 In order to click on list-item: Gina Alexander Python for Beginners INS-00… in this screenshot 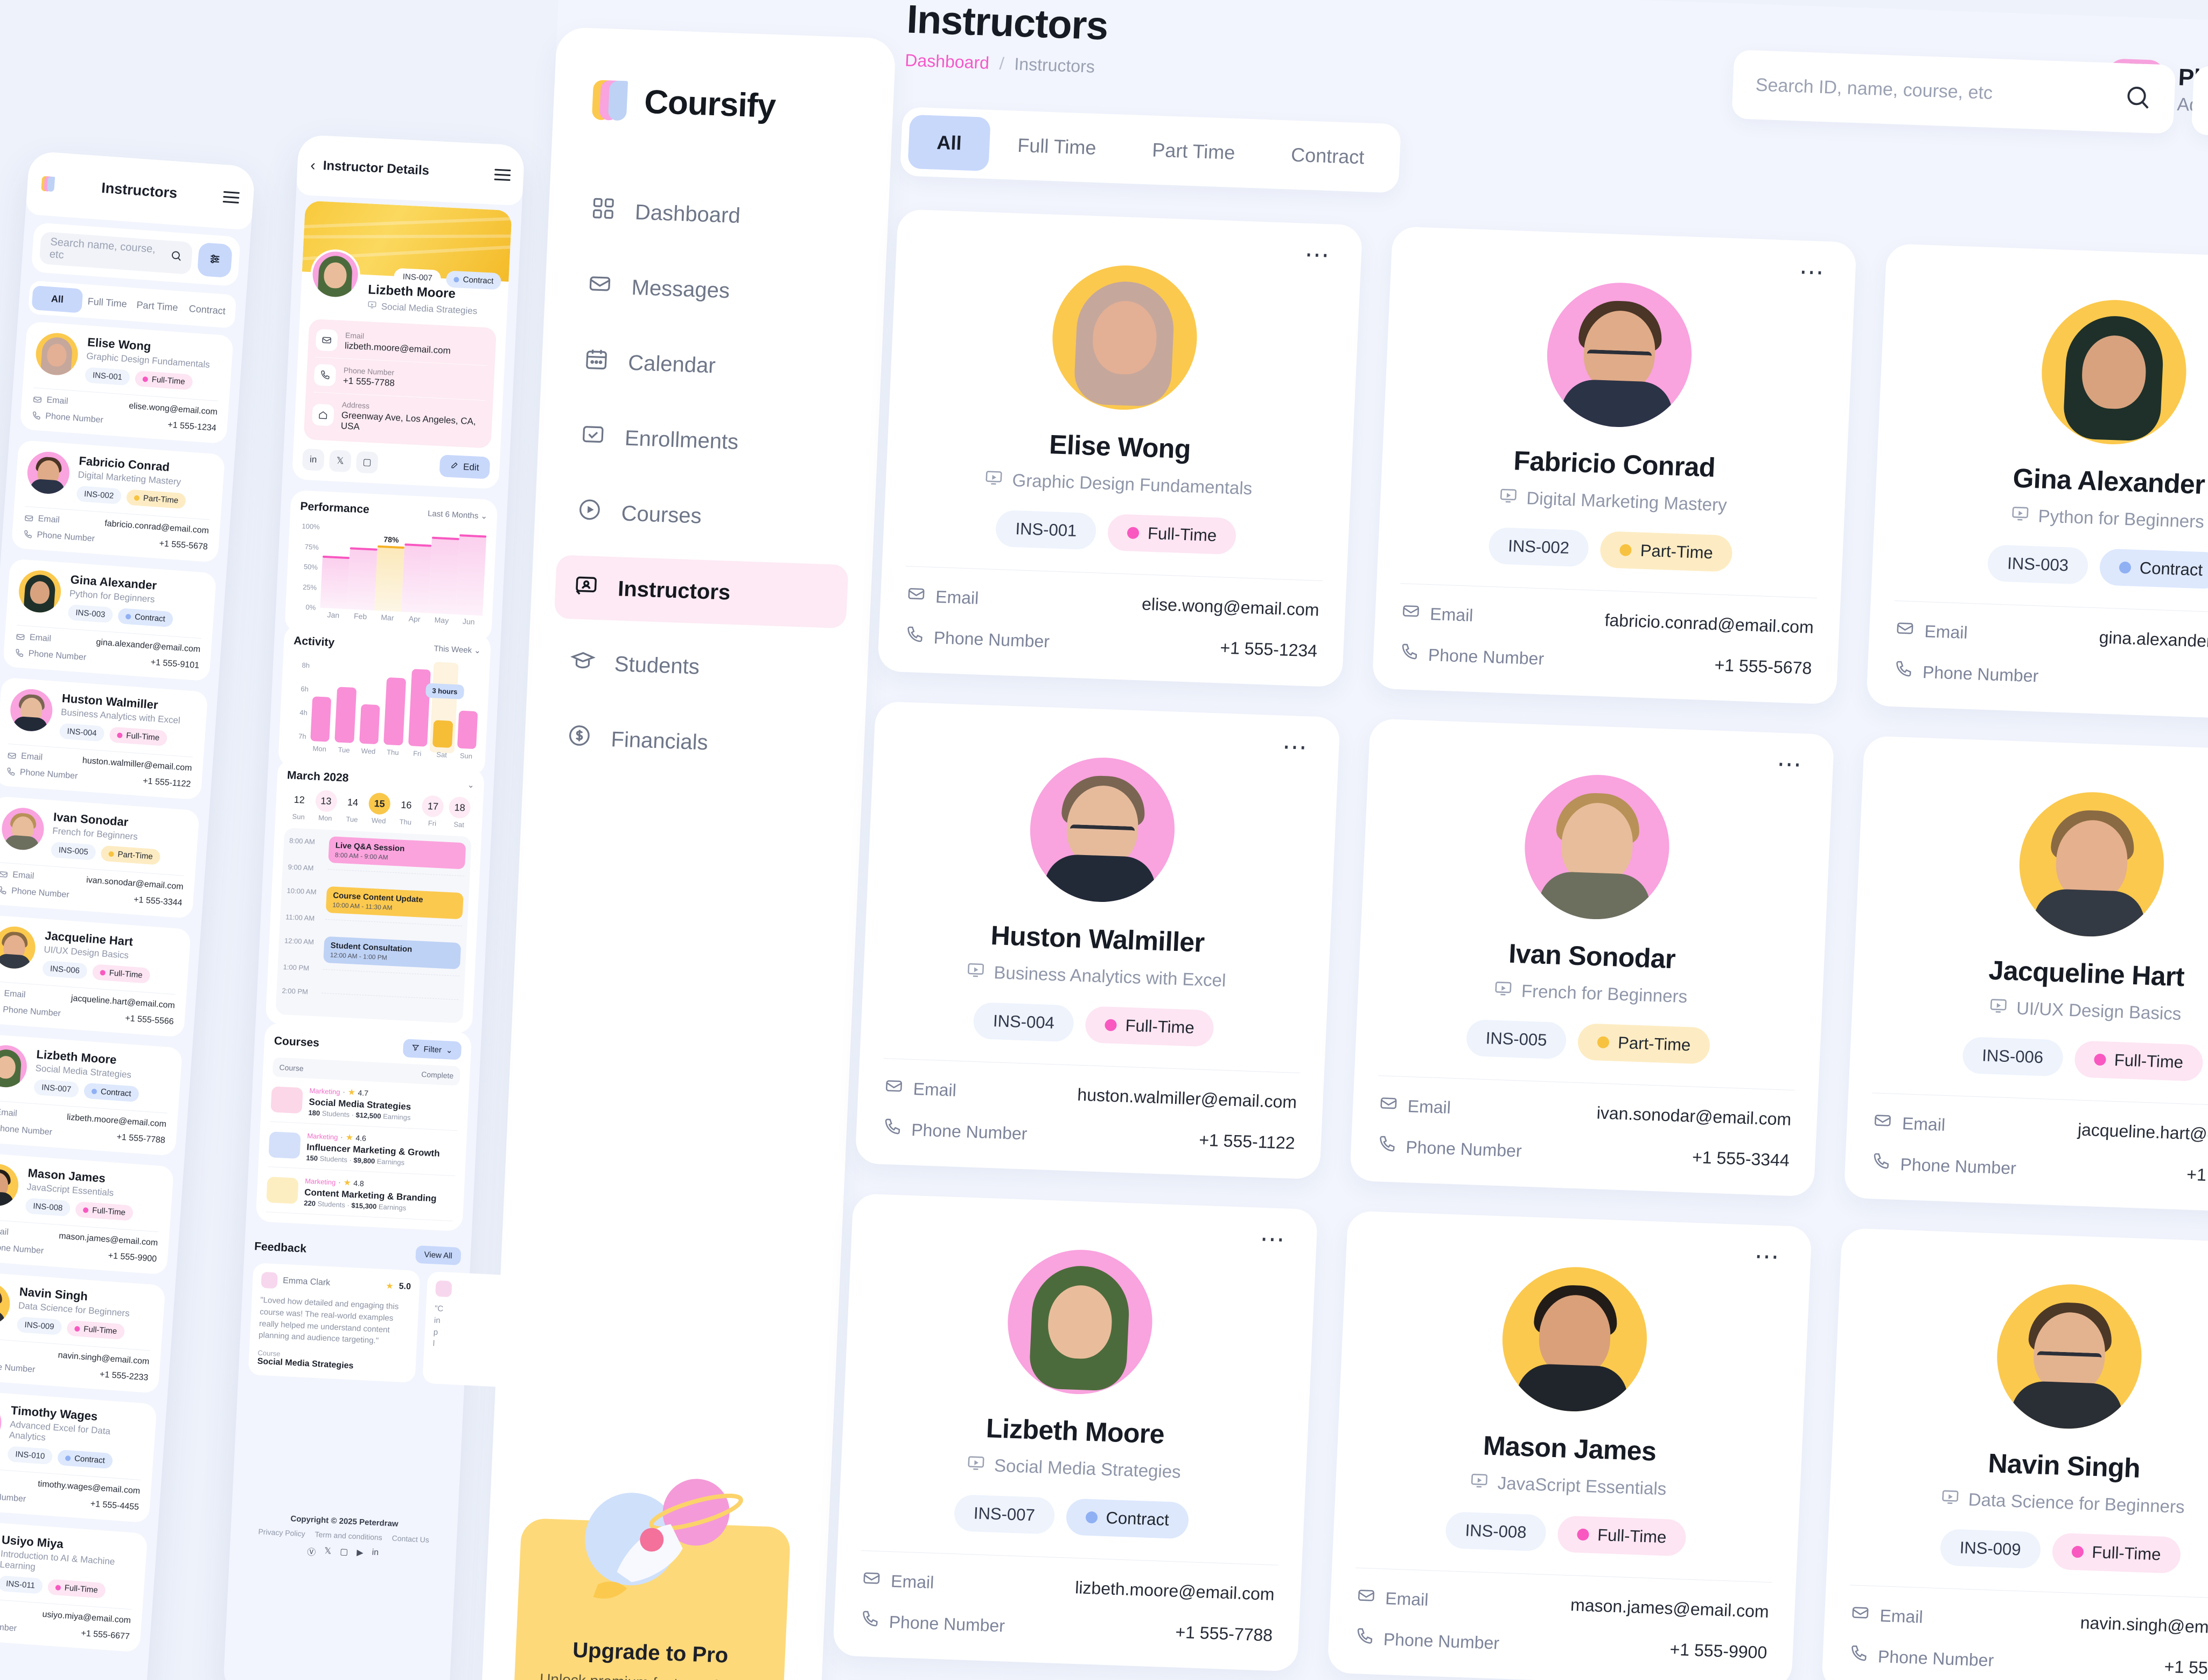, I will do `click(109, 620)`.